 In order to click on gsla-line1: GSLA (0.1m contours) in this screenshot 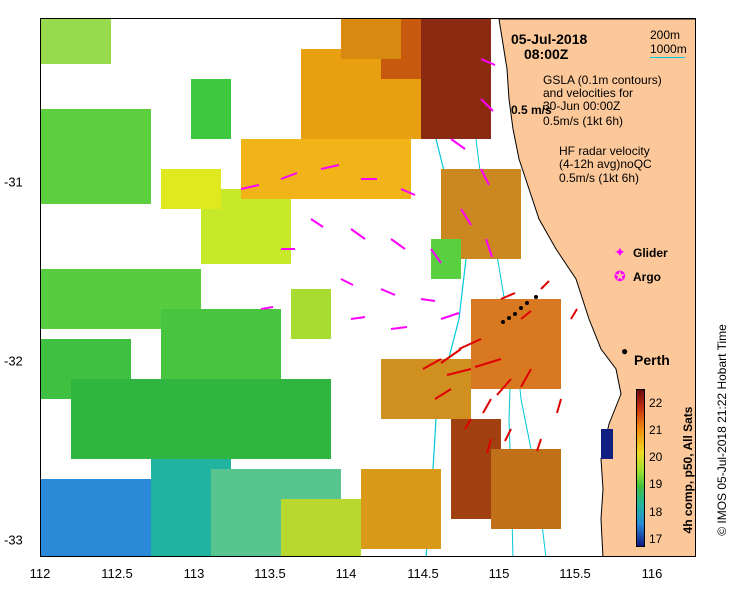, I will do `click(602, 80)`.